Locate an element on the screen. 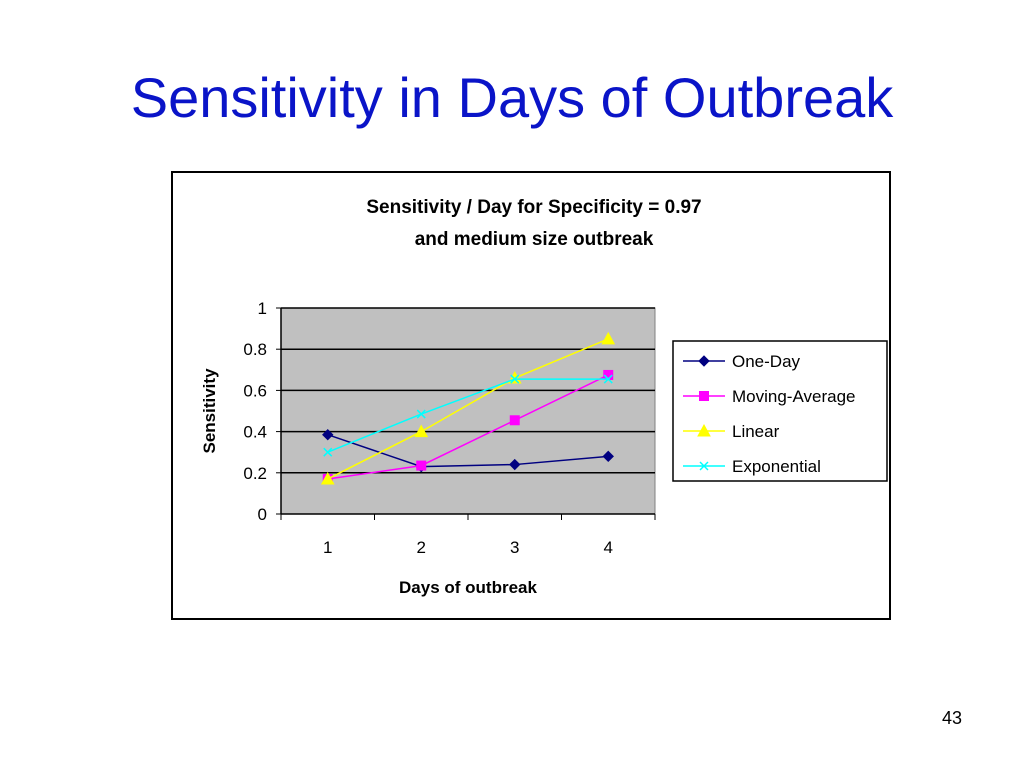  legend-label: Exponential is located at coordinates (776, 466).